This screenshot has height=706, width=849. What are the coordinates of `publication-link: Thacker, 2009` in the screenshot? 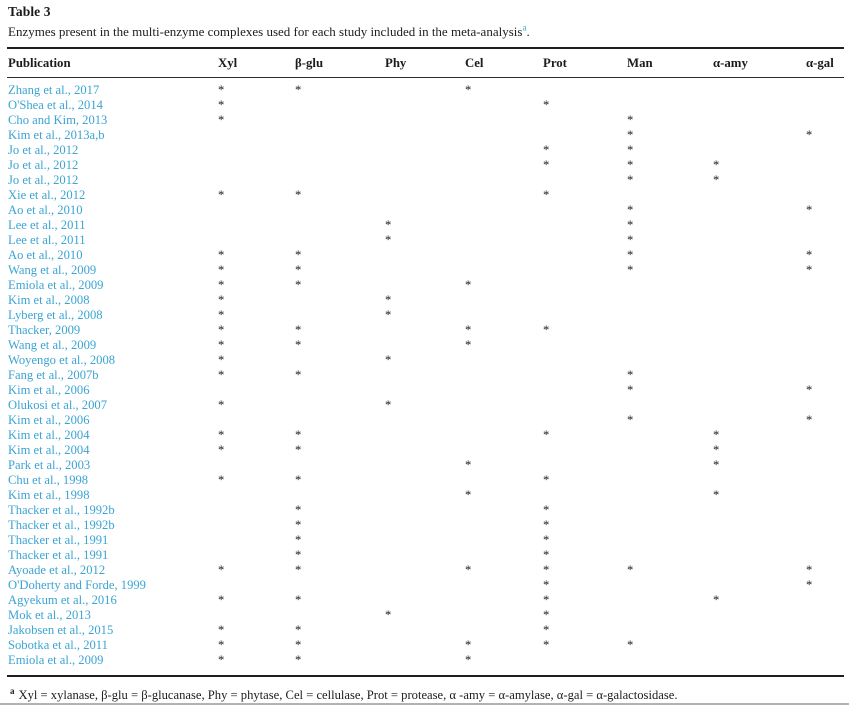 It's located at (44, 330).